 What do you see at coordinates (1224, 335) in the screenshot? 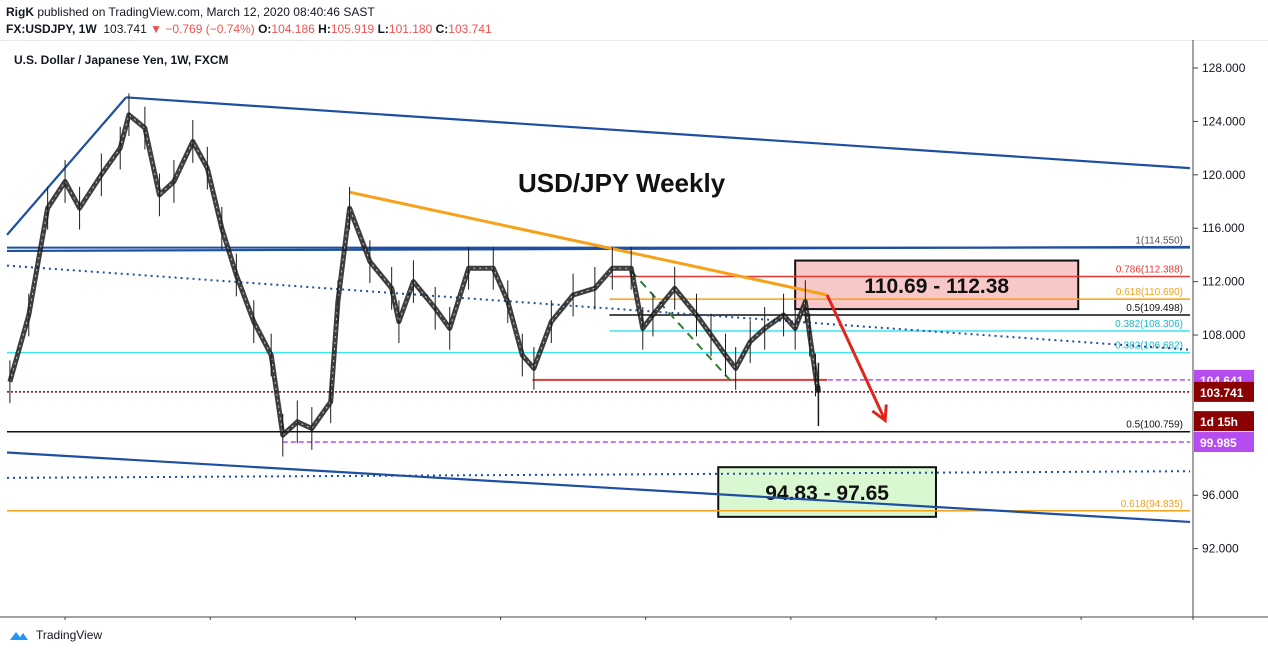
I see `y-tick-label: 108.000` at bounding box center [1224, 335].